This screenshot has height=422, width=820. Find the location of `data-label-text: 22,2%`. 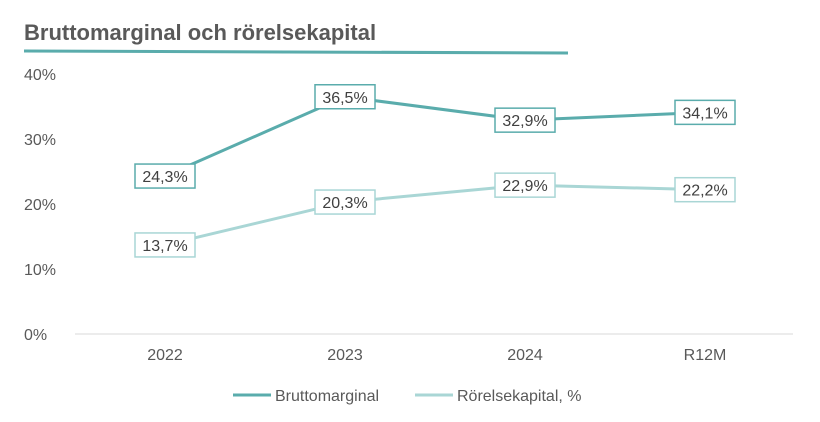

data-label-text: 22,2% is located at coordinates (704, 191).